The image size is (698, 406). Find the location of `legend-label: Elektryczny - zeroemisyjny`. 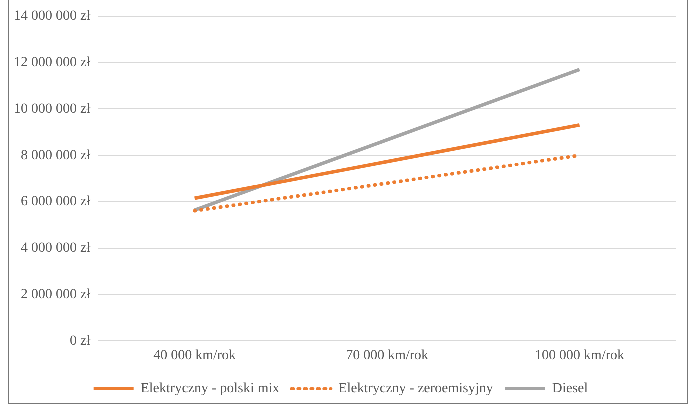

legend-label: Elektryczny - zeroemisyjny is located at coordinates (416, 389).